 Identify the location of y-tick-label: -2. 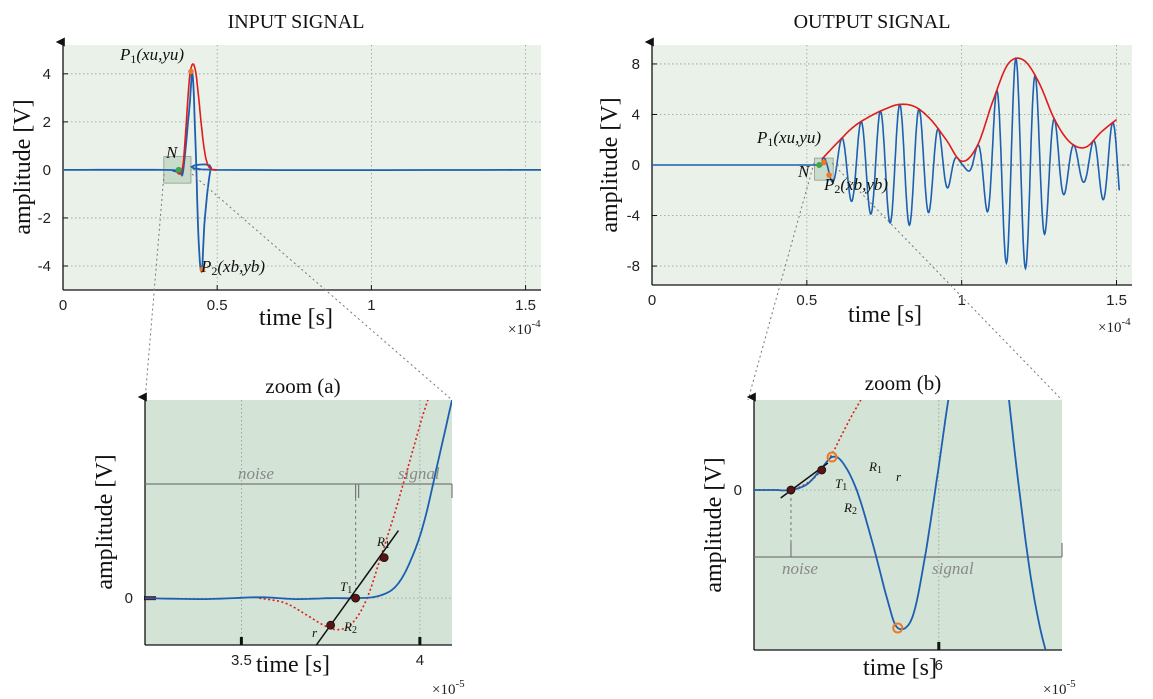
(44, 218).